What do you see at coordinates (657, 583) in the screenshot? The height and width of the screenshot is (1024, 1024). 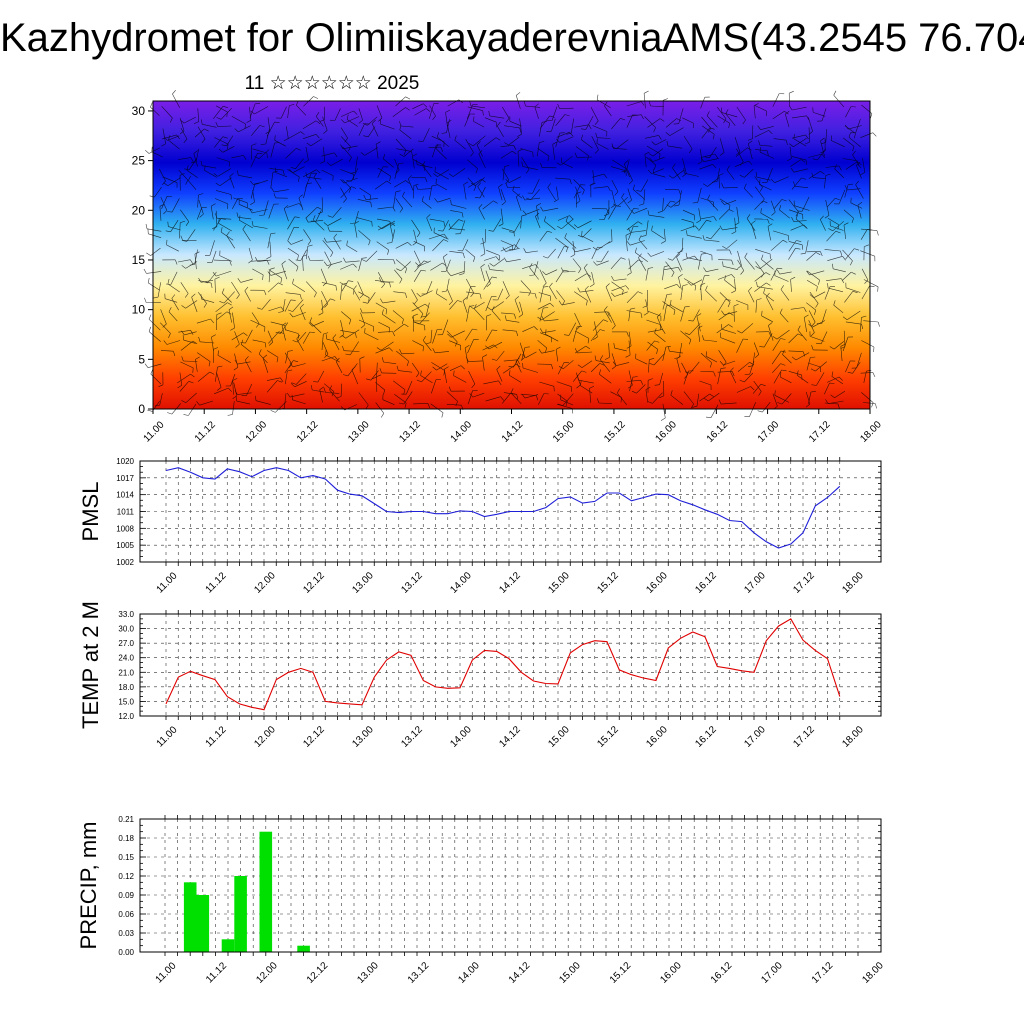 I see `x-tick-label: 16.00` at bounding box center [657, 583].